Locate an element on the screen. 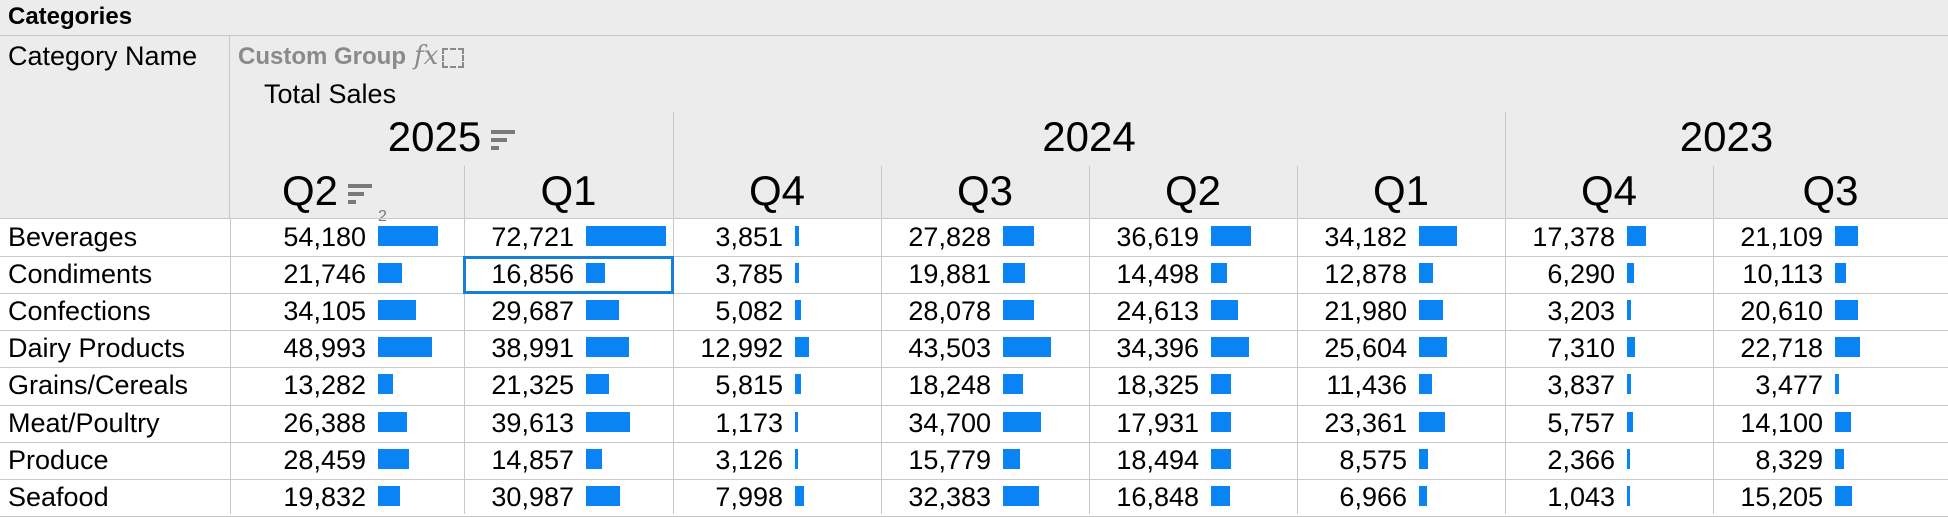 The width and height of the screenshot is (1948, 517). table-cell-value: 34,396 is located at coordinates (1157, 348).